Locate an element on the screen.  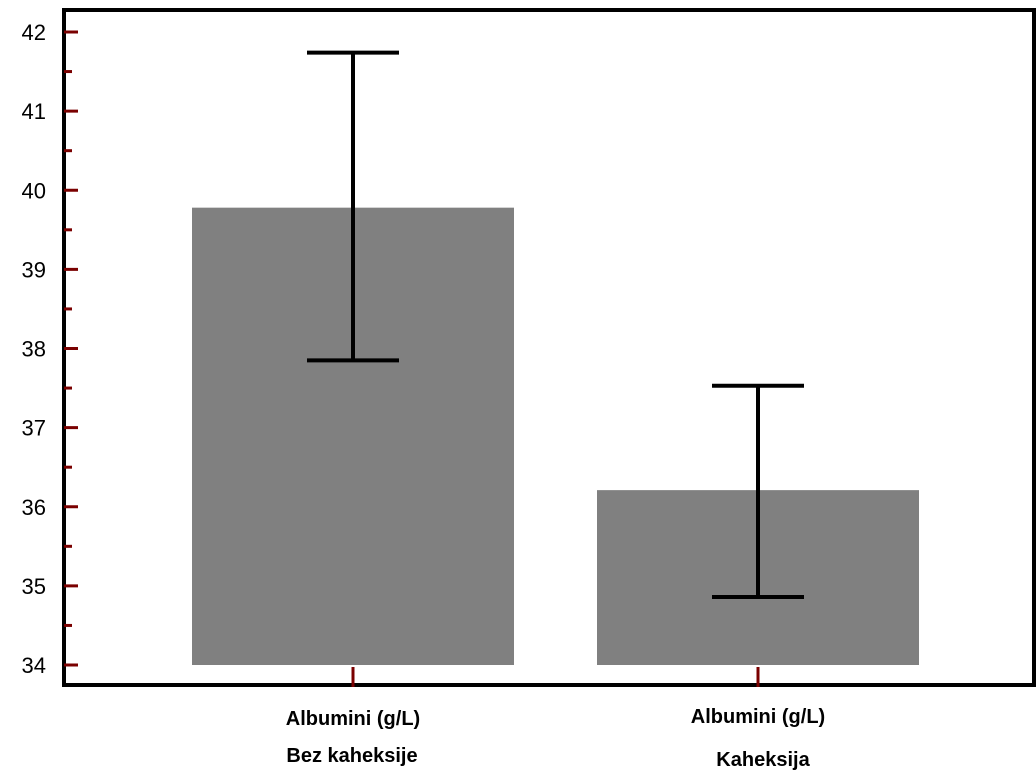
y-tick-label: 35 is located at coordinates (34, 586).